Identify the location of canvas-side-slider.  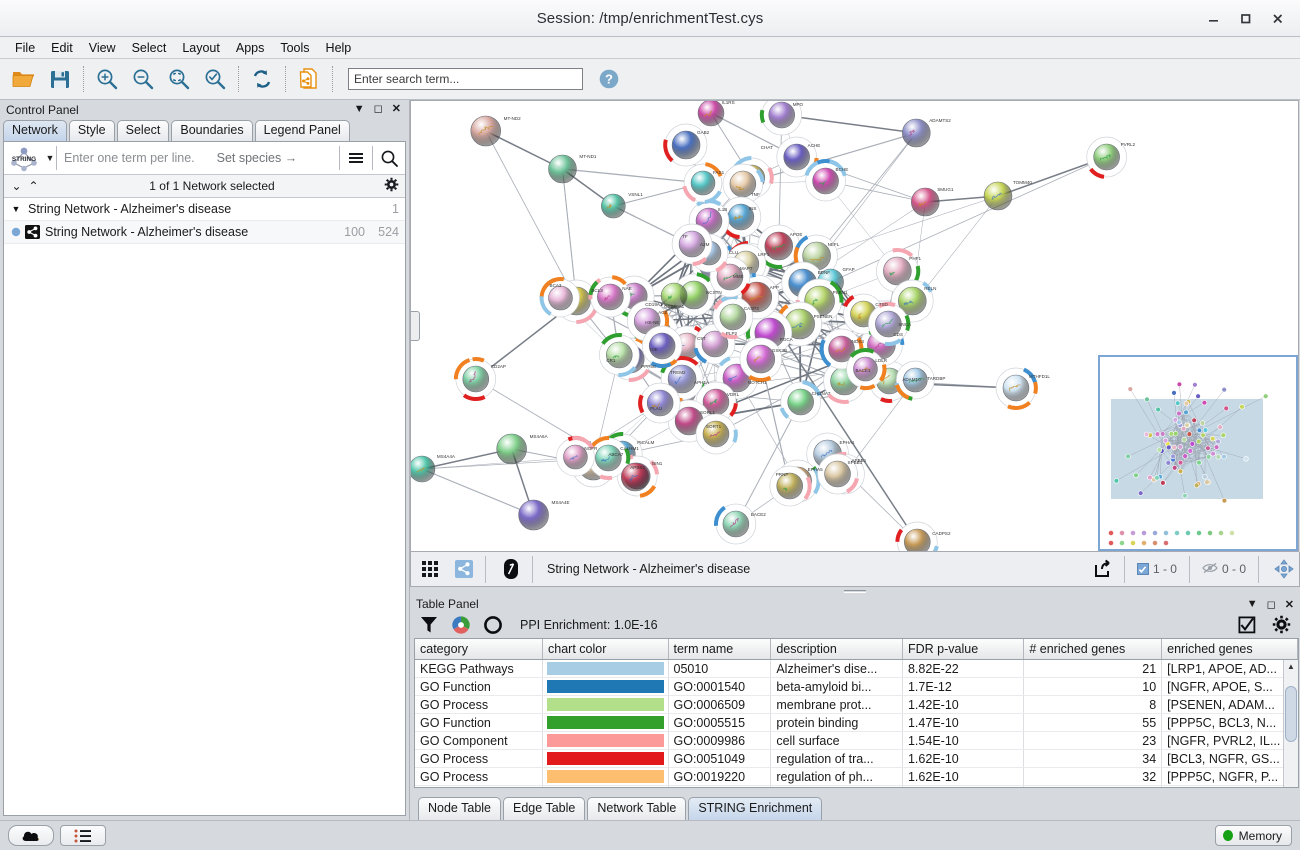
(415, 326).